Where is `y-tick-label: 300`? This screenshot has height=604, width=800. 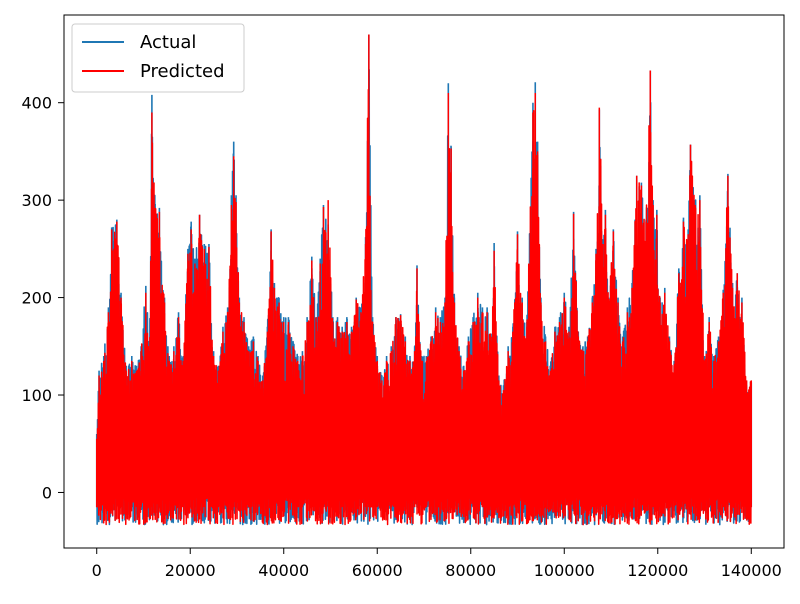 y-tick-label: 300 is located at coordinates (36, 200).